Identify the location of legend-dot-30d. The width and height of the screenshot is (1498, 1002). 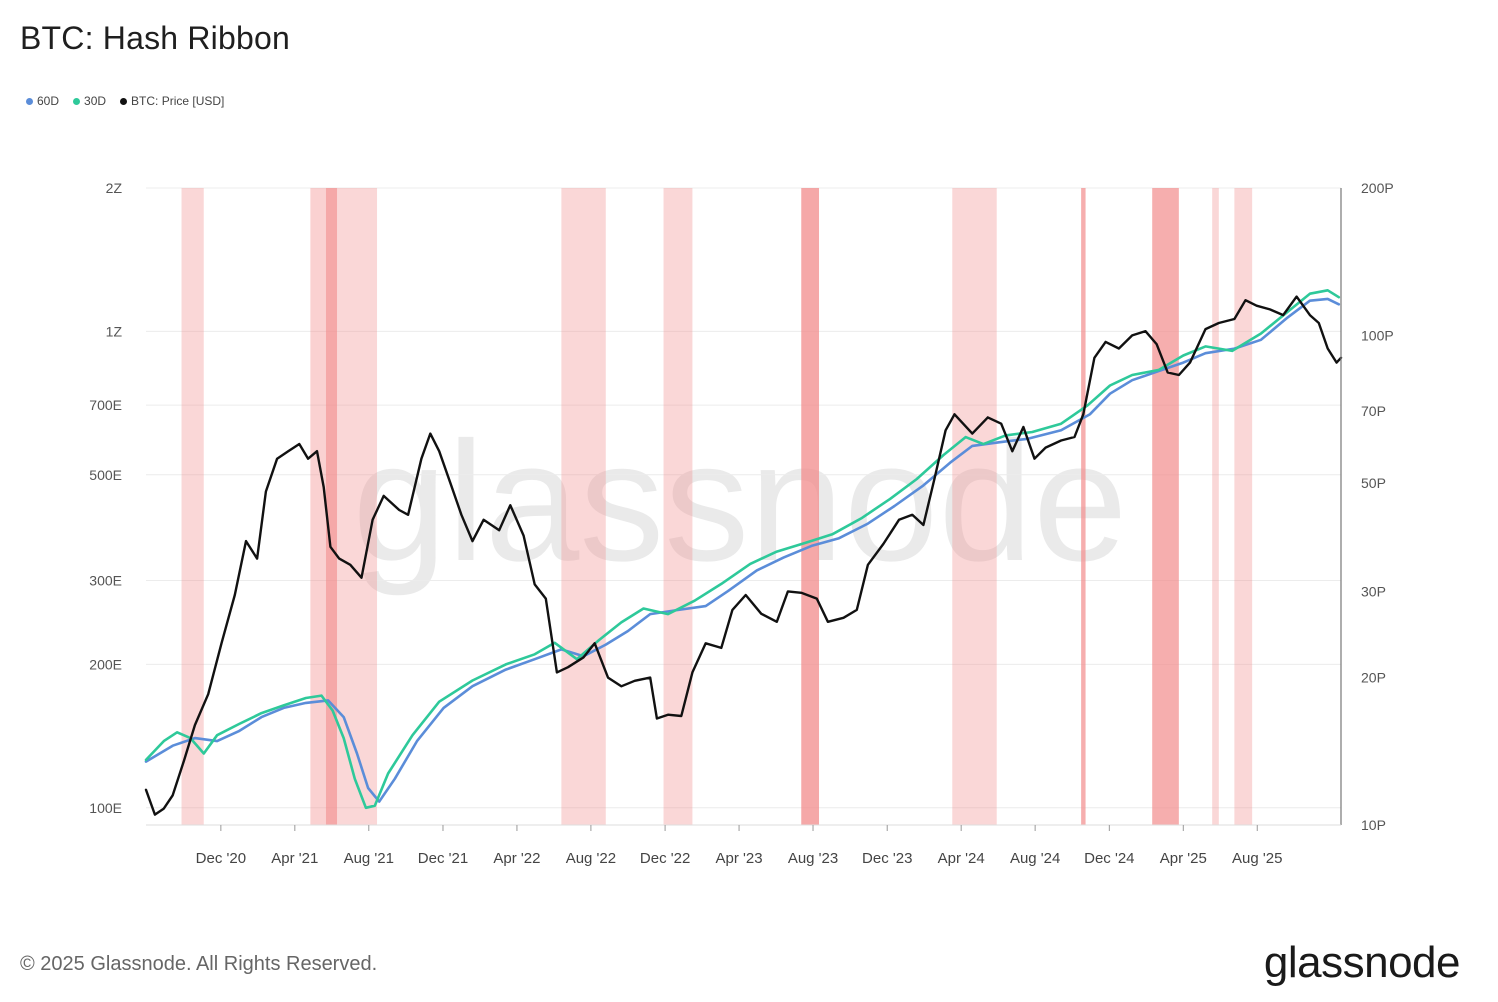
(77, 101).